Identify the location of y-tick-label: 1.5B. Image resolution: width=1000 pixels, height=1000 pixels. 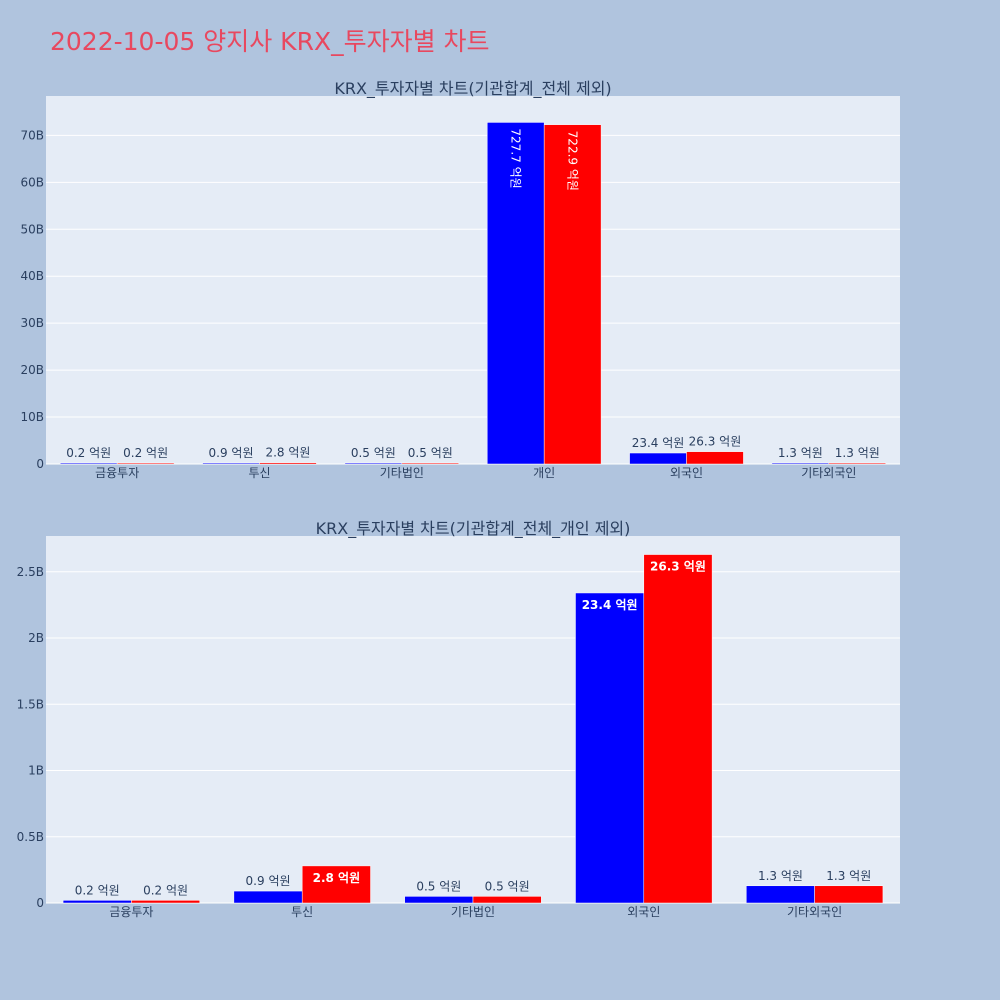
(30, 704).